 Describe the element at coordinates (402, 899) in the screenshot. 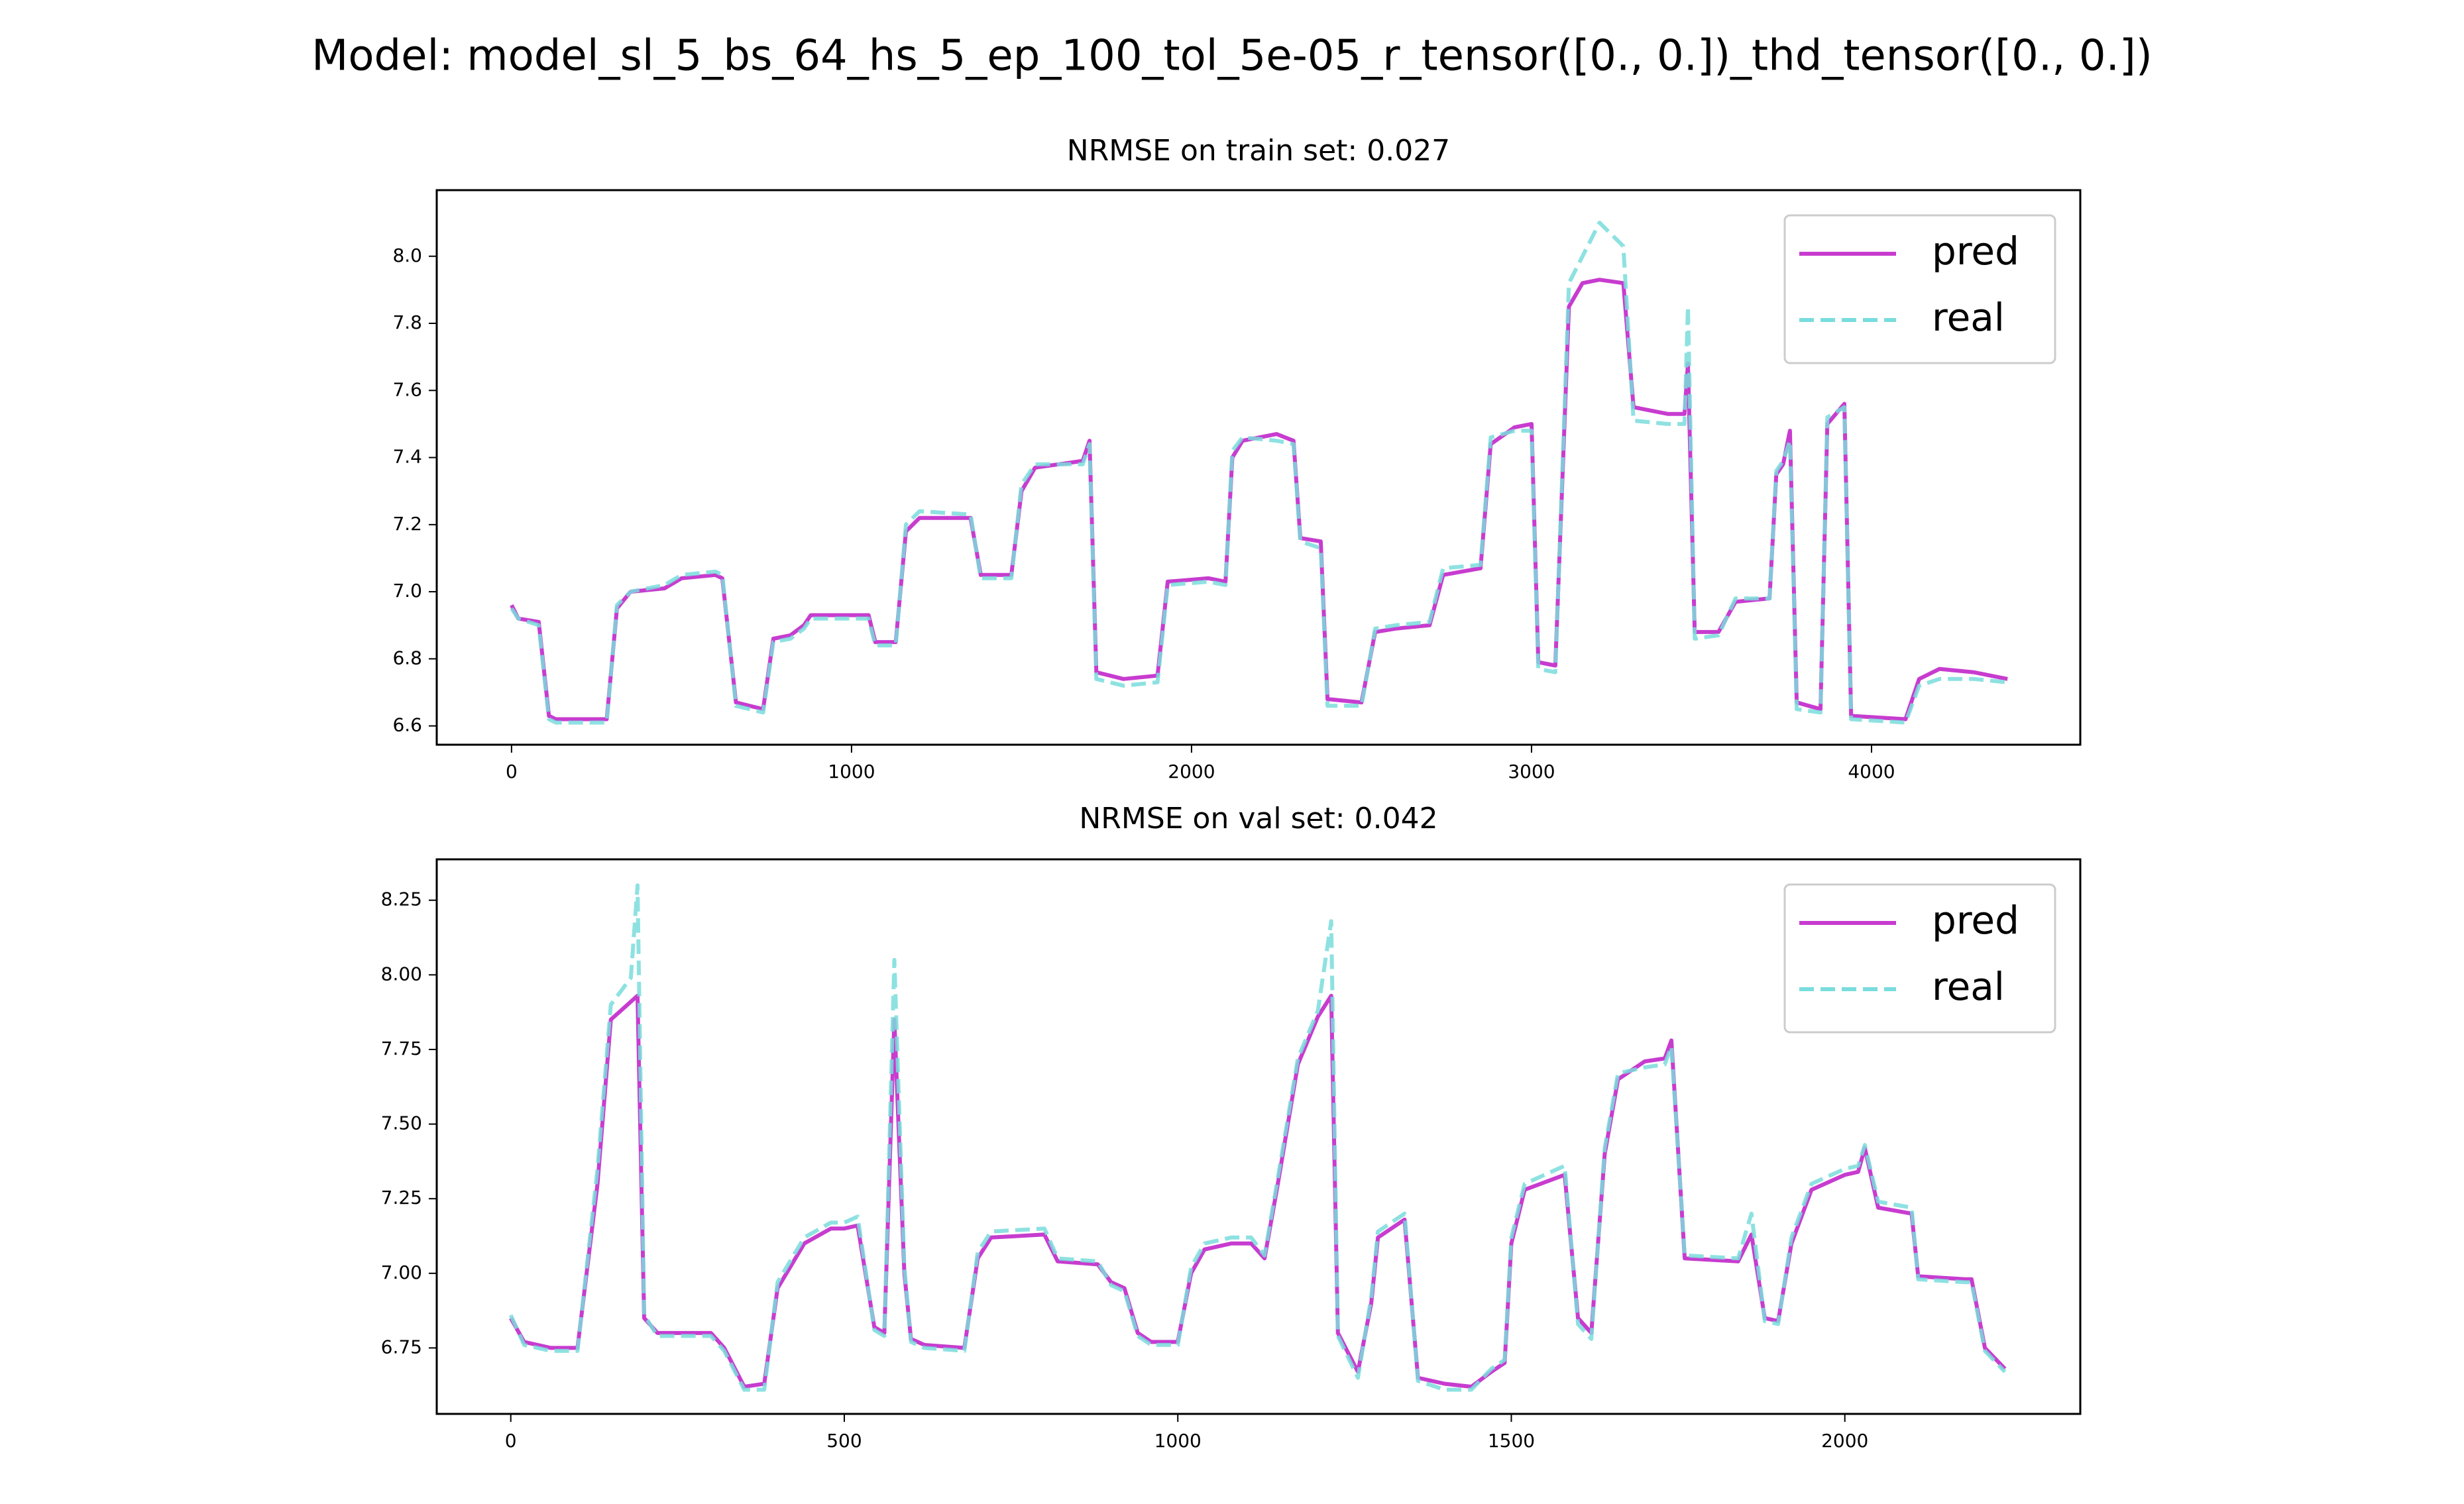

I see `y-tick-label: 8.25` at that location.